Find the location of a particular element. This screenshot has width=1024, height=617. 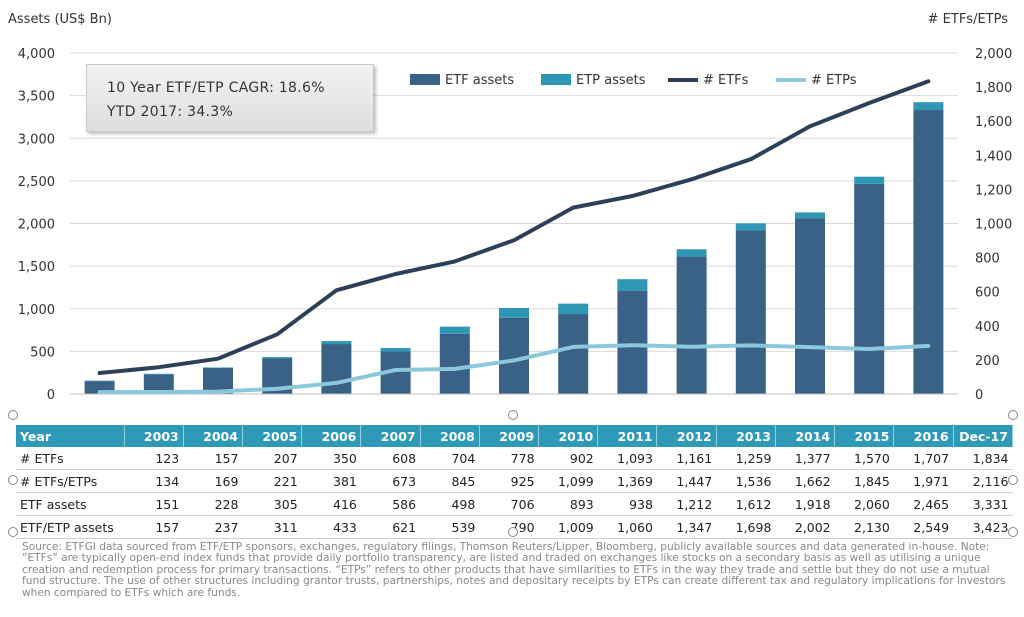

table-header-year: 2008 is located at coordinates (450, 436).